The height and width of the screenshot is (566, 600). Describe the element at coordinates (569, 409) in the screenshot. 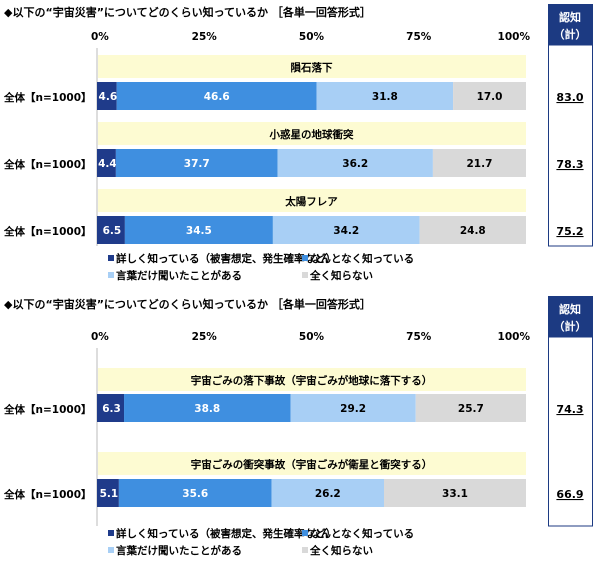

I see `total-value: 74.3` at that location.